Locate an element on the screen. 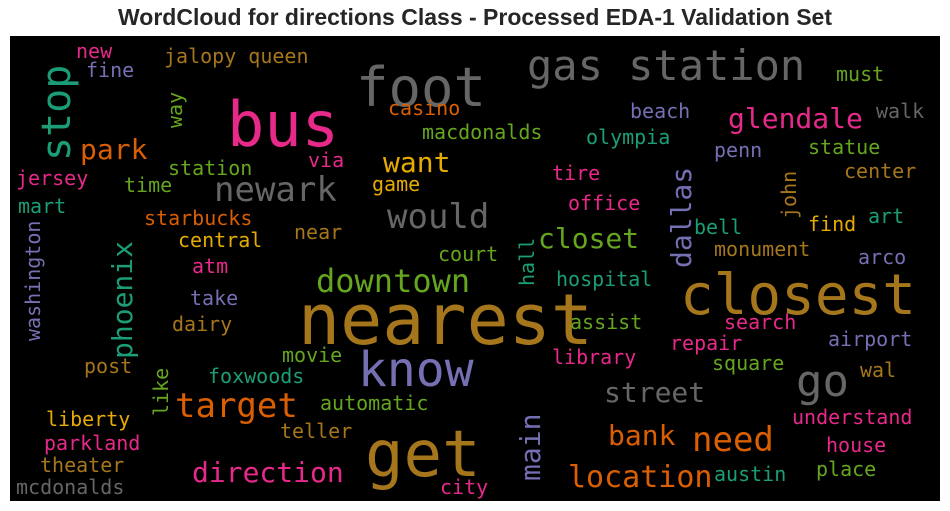 This screenshot has height=511, width=950. word-know: know is located at coordinates (416, 370).